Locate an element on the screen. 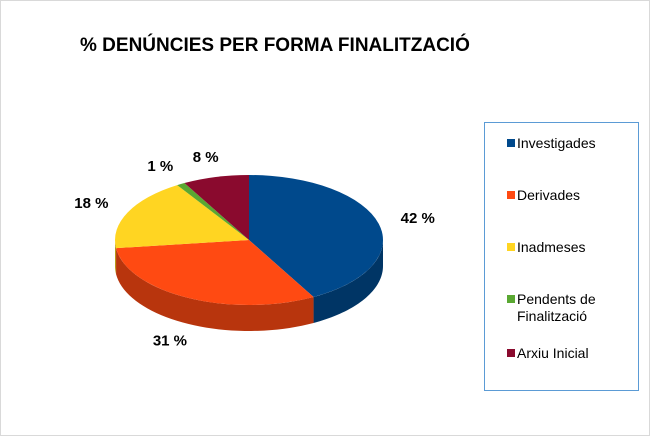  legend-item: Arxiu Inicial is located at coordinates (571, 353).